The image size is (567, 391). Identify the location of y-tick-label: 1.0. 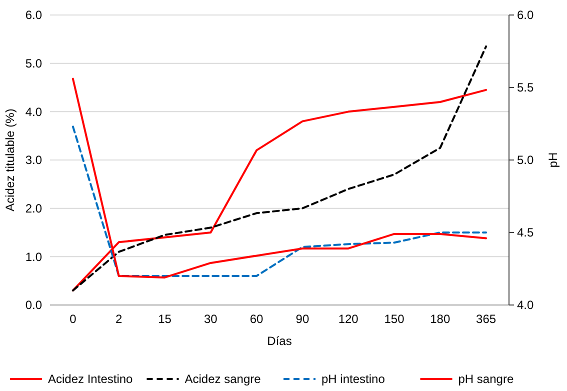
(33, 257).